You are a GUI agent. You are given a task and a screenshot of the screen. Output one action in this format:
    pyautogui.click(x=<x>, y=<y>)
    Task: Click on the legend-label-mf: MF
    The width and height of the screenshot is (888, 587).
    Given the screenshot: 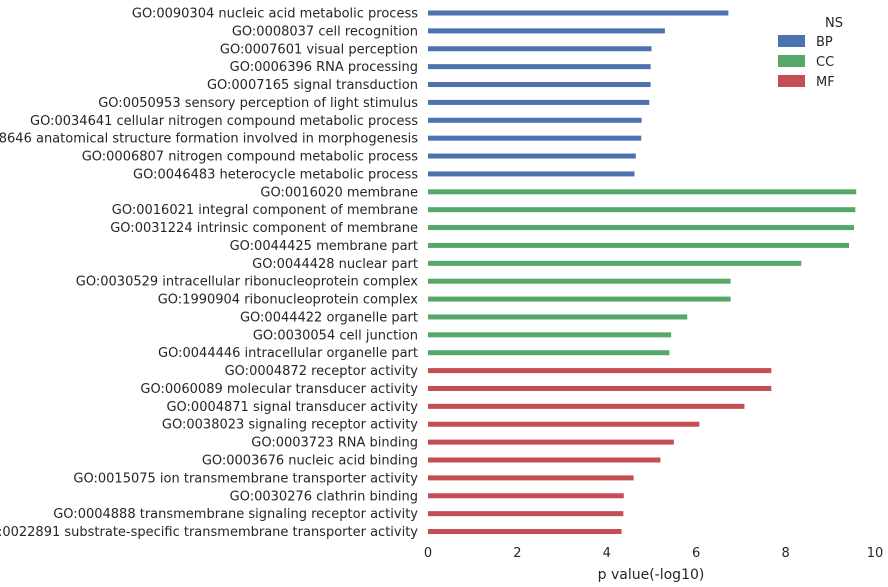 What is the action you would take?
    pyautogui.click(x=825, y=82)
    